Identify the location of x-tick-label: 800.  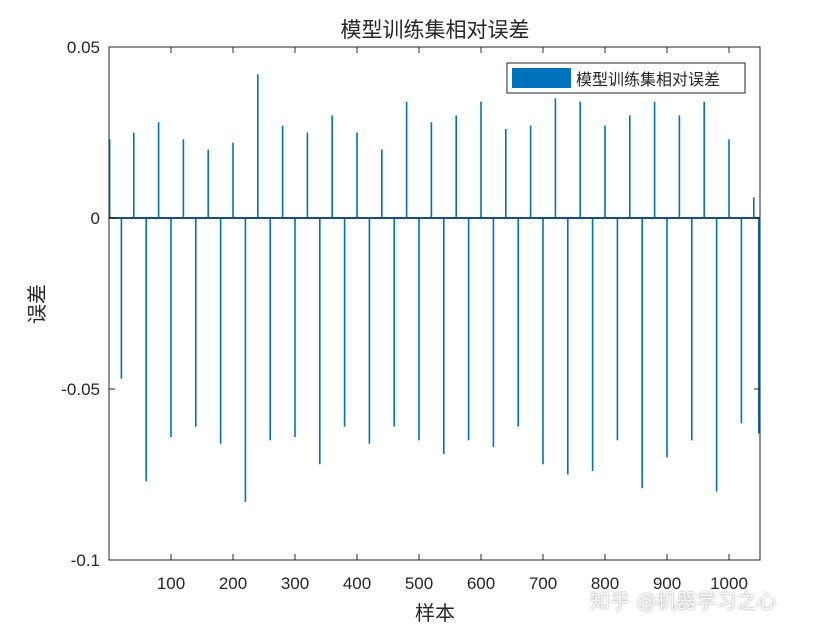
(605, 583).